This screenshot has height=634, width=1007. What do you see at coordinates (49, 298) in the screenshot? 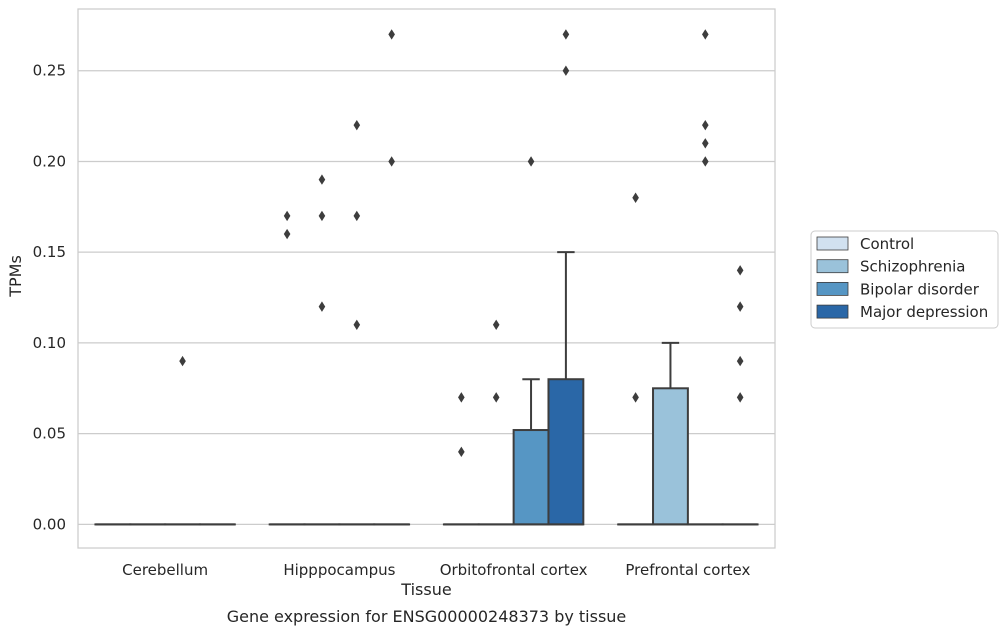
I see `y-tick-labels: 0.00 0.05 0.10 0.15 0.20 0.25` at bounding box center [49, 298].